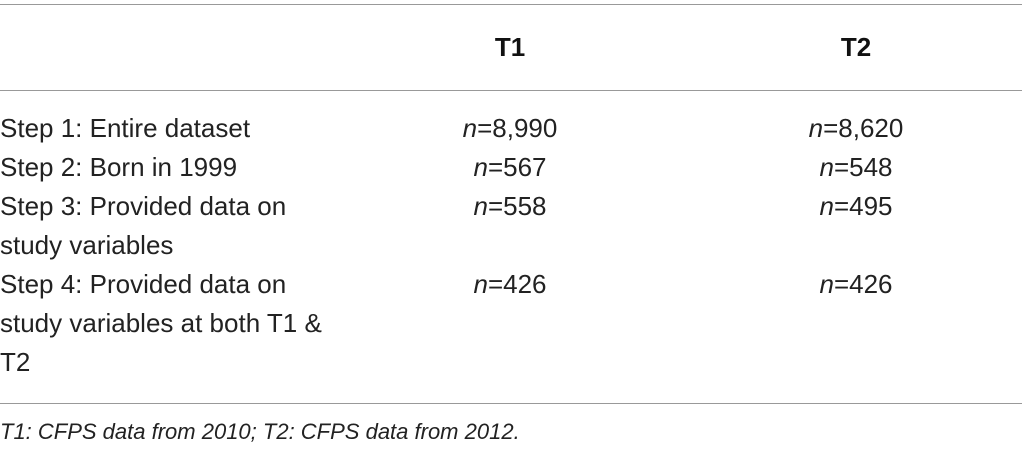 This screenshot has width=1022, height=454. I want to click on column-header: T1, so click(510, 47).